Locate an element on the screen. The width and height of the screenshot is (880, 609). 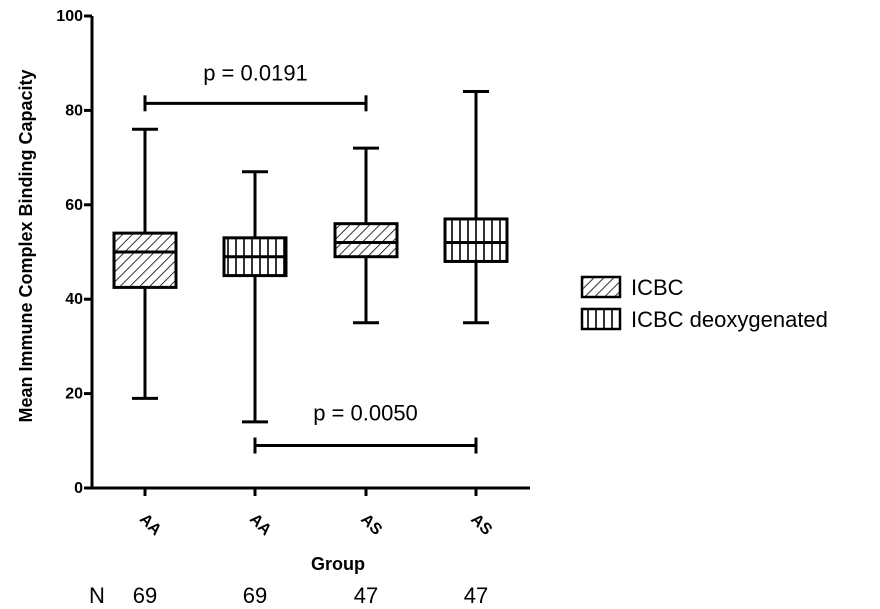
legend-item: ICBC is located at coordinates (632, 287).